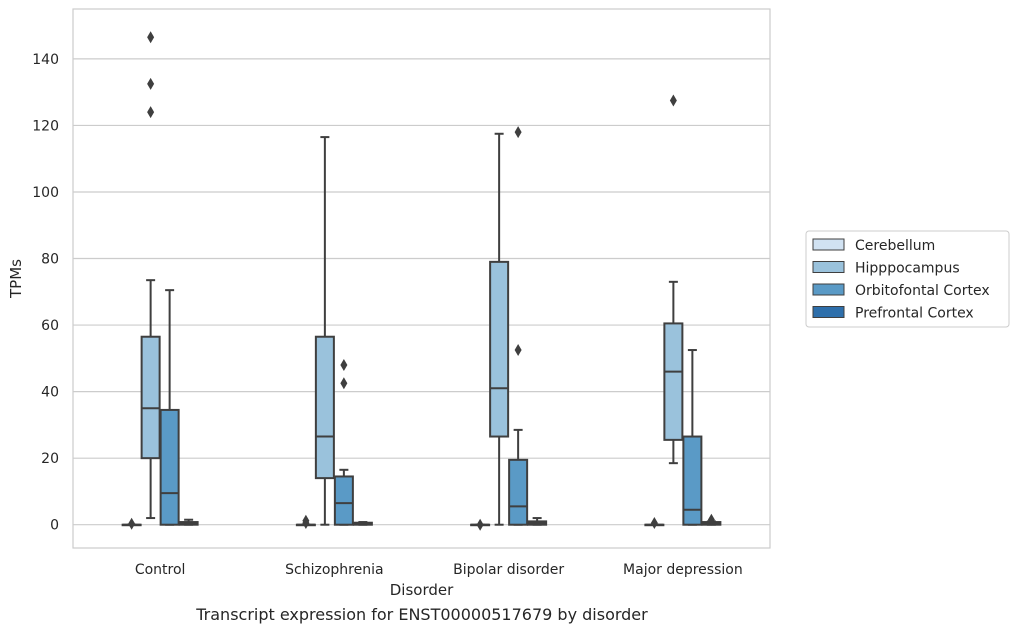 The width and height of the screenshot is (1018, 634). Describe the element at coordinates (45, 193) in the screenshot. I see `y-tick-label: 100` at that location.